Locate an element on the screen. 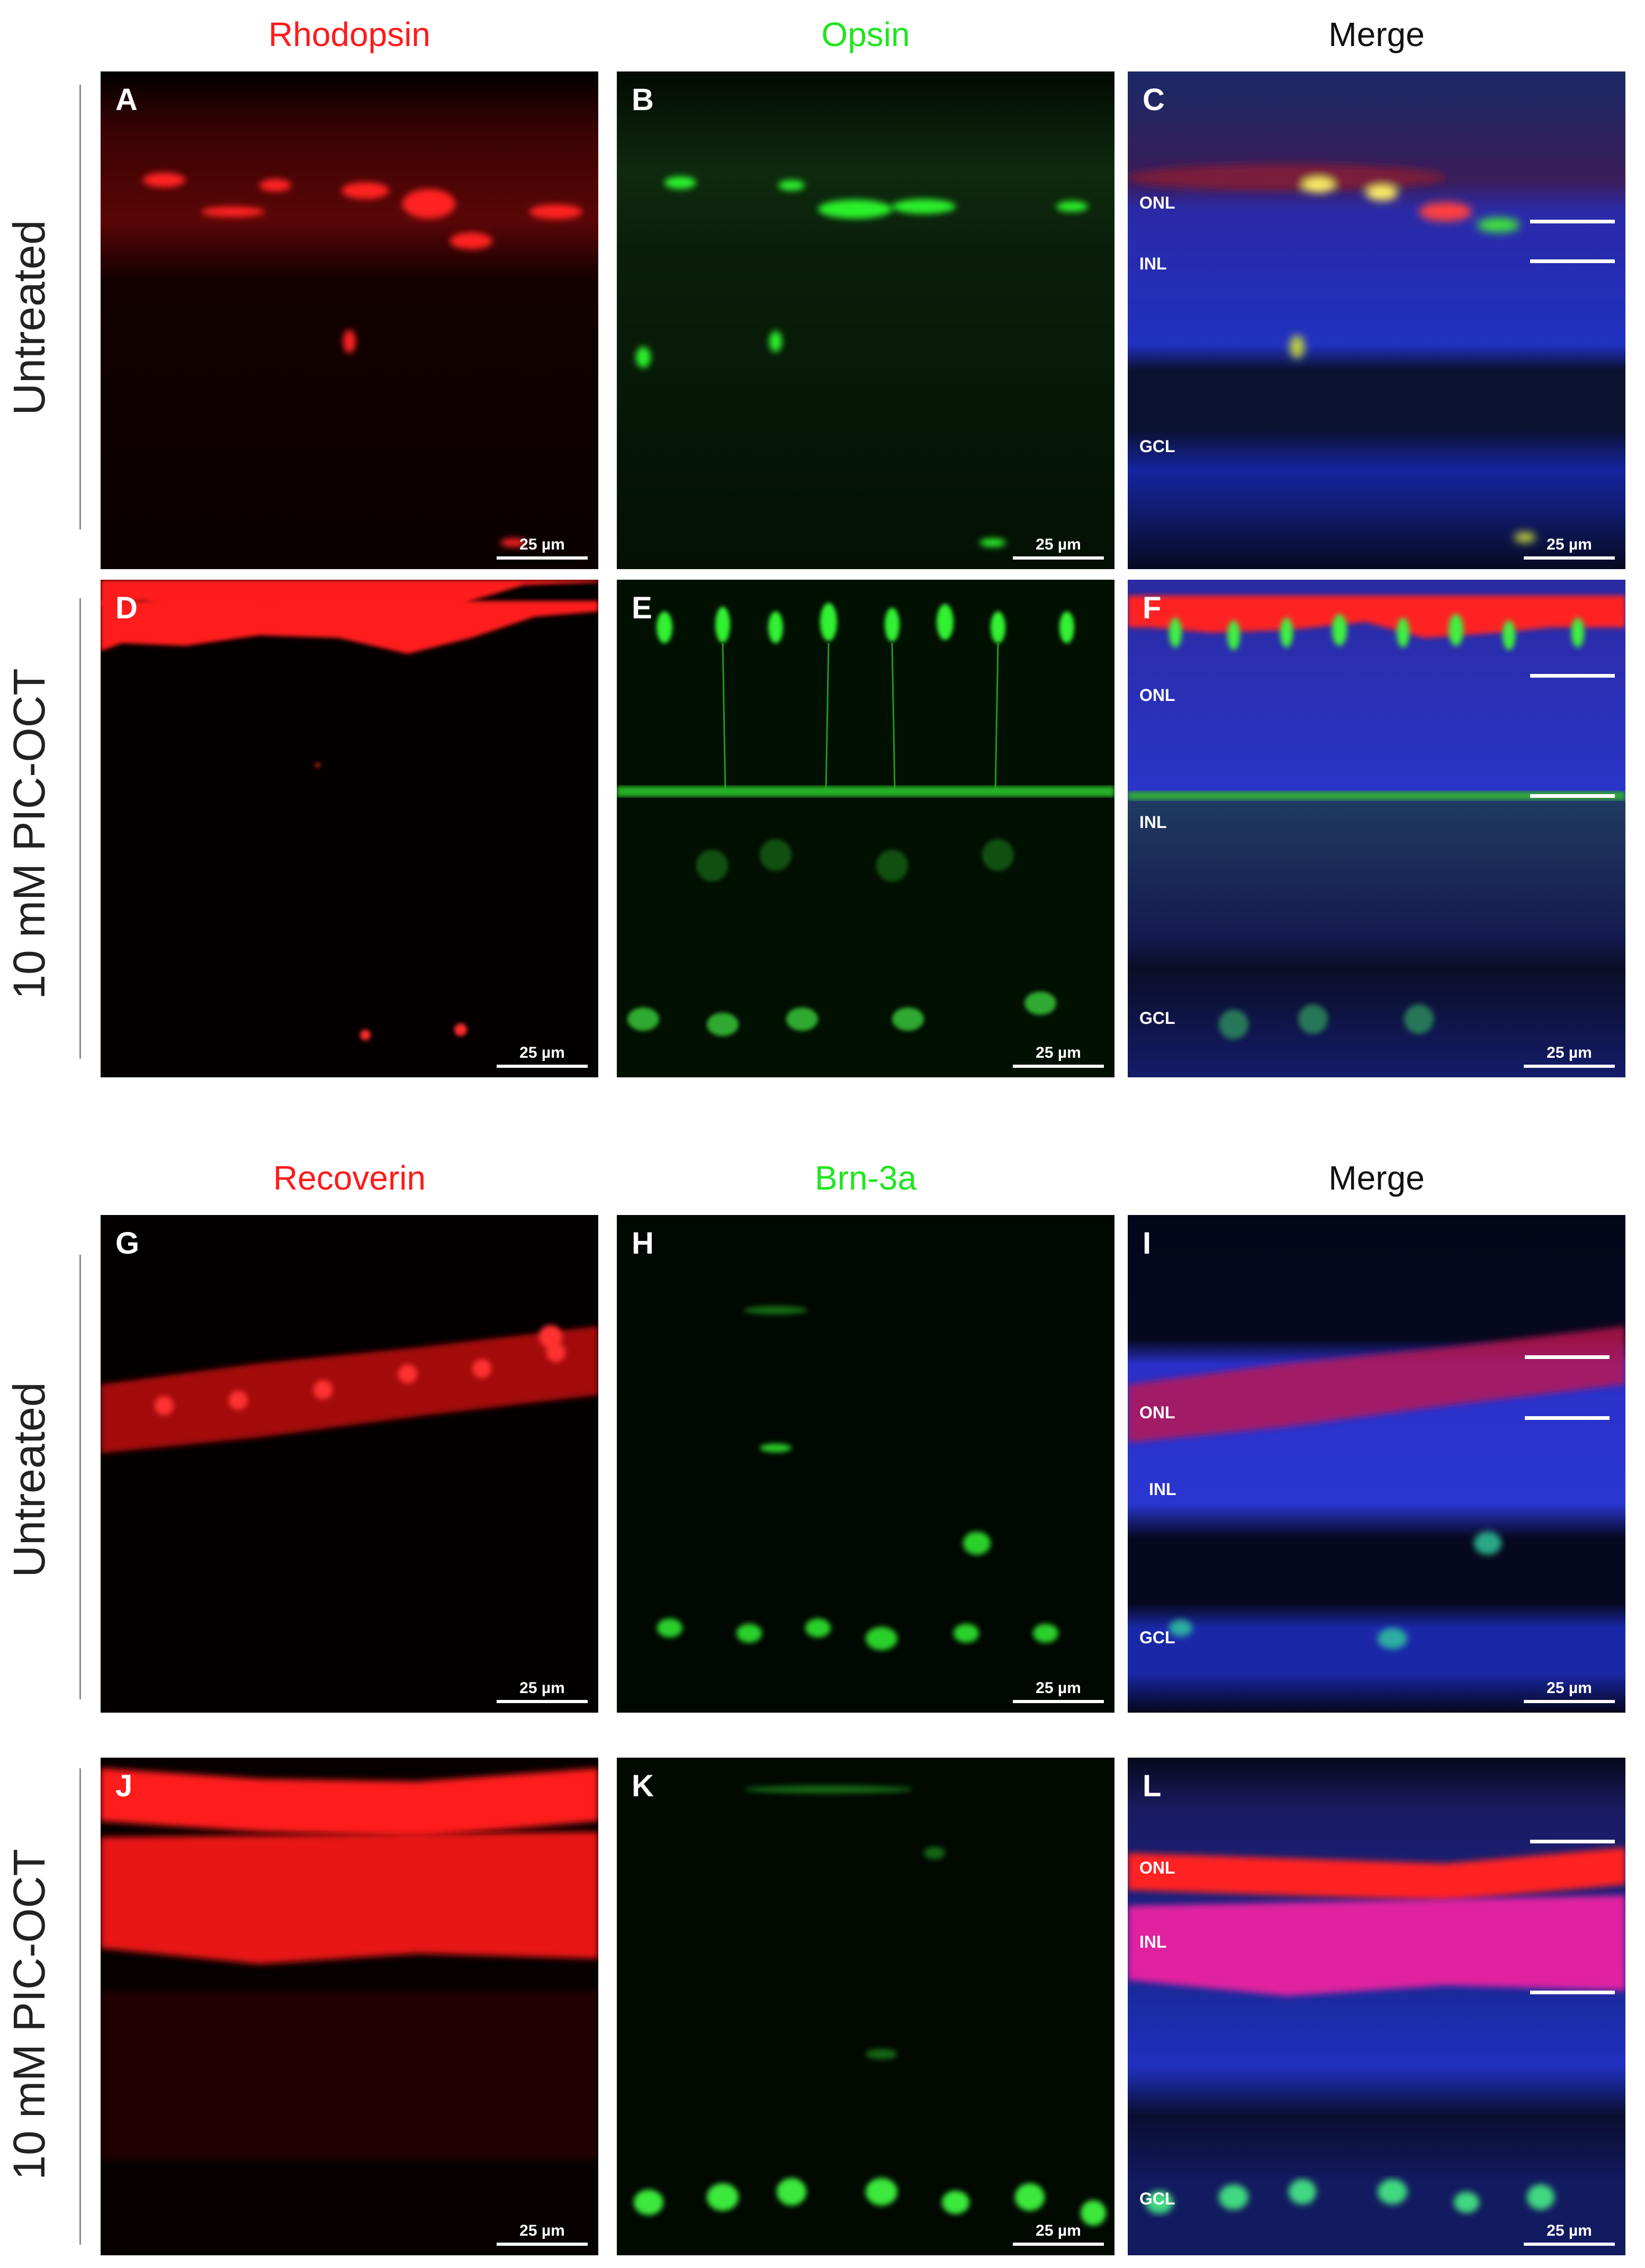 Image resolution: width=1645 pixels, height=2268 pixels. column-title-recoverin: Recoverin is located at coordinates (349, 1178).